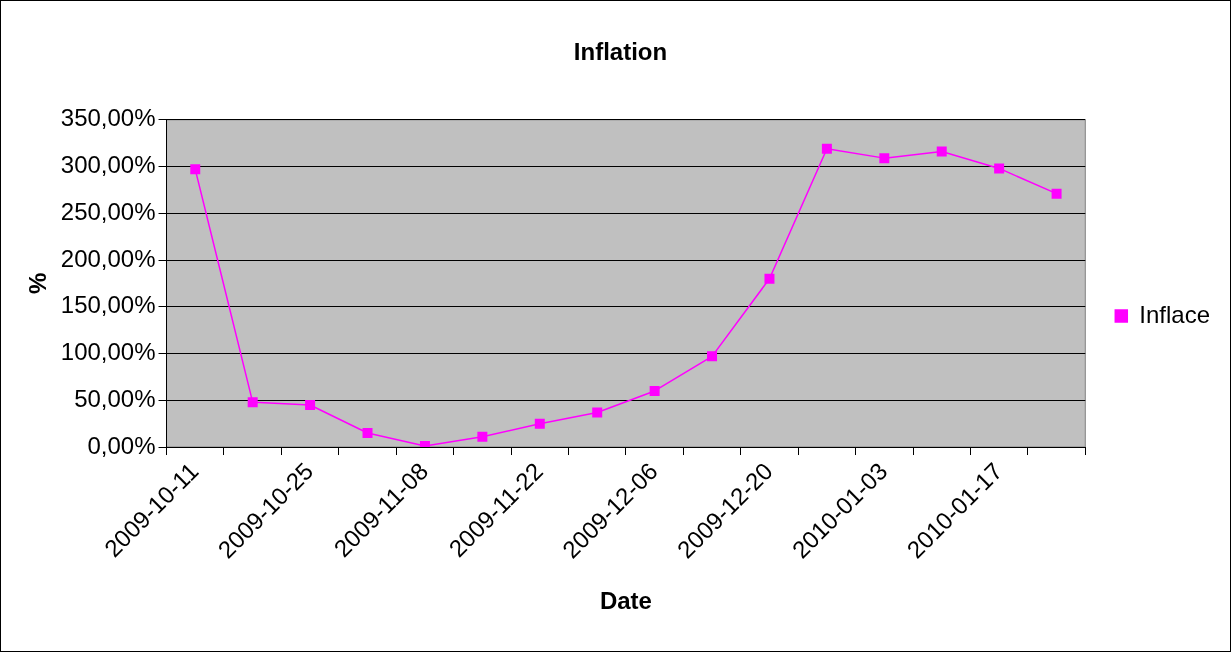 Image resolution: width=1231 pixels, height=652 pixels. What do you see at coordinates (121, 445) in the screenshot?
I see `y-tick-label: 0,00%` at bounding box center [121, 445].